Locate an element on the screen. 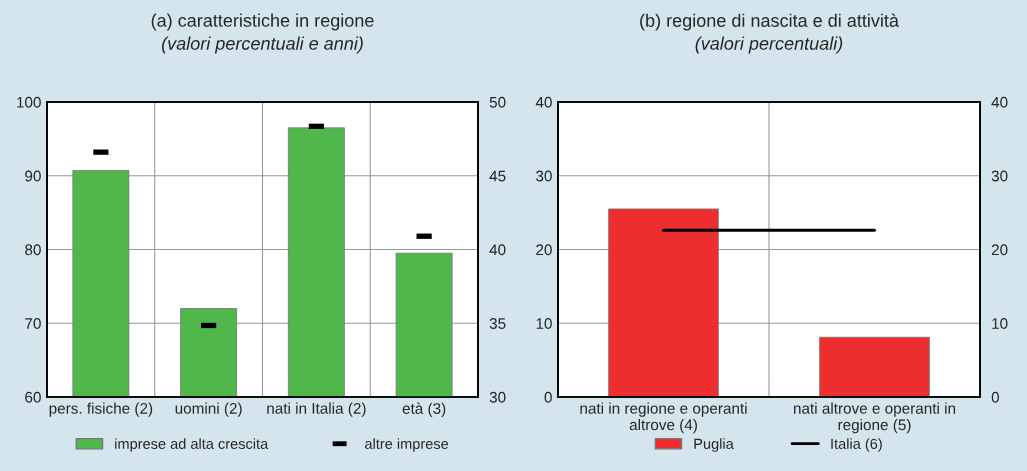 This screenshot has width=1027, height=471. x-tick-label: uomini (2) is located at coordinates (208, 409).